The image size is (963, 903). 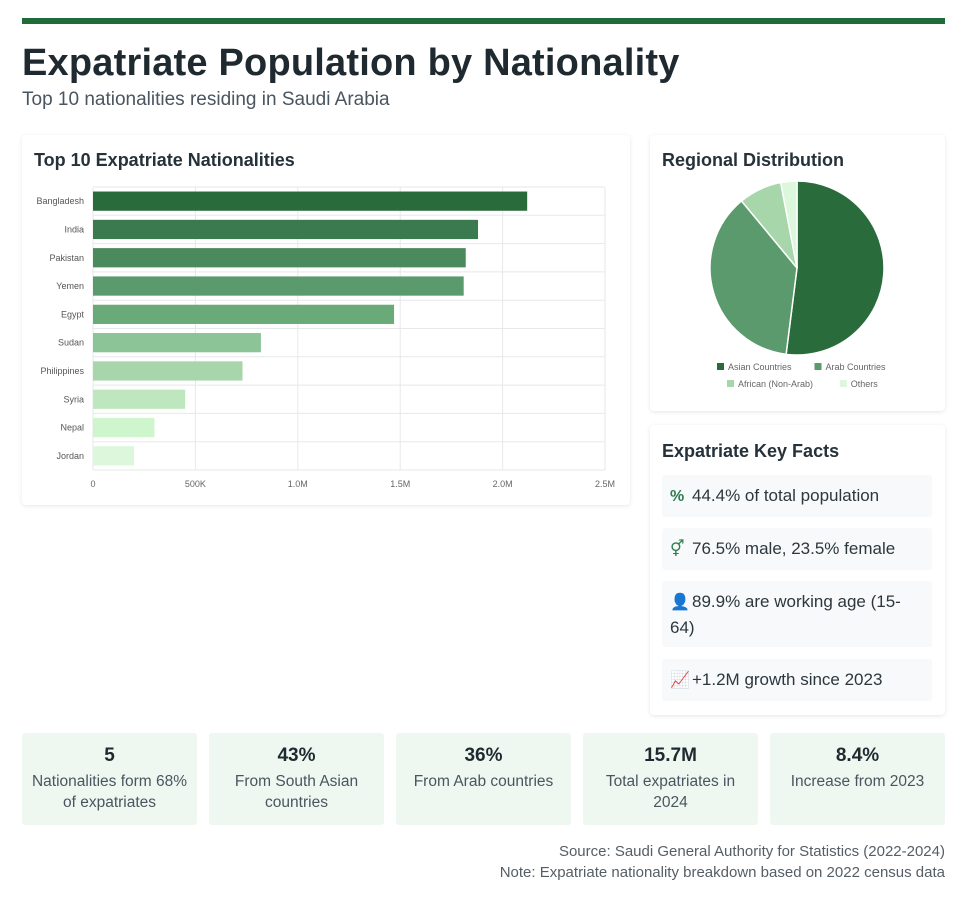 I want to click on category-label: Philippines, so click(x=62, y=371).